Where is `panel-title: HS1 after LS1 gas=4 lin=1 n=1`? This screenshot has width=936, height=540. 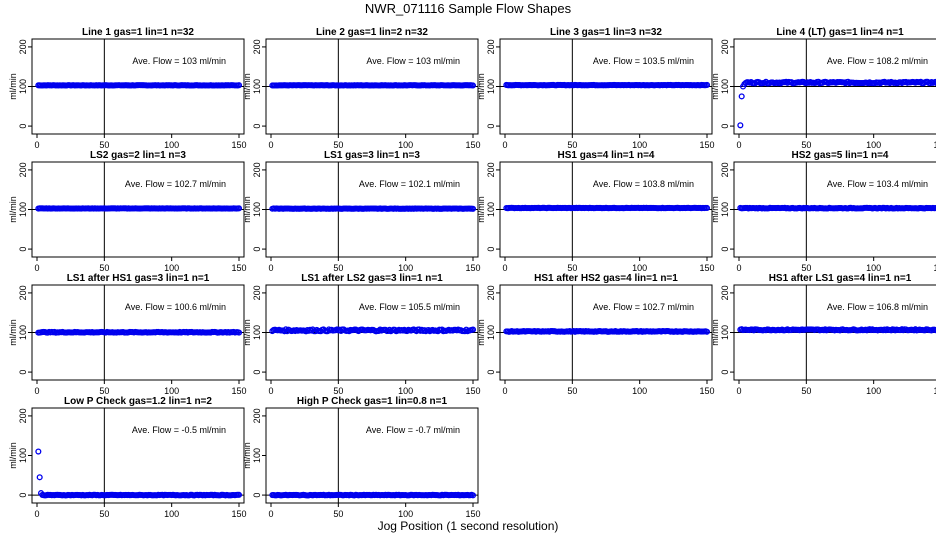
panel-title: HS1 after LS1 gas=4 lin=1 n=1 is located at coordinates (840, 278).